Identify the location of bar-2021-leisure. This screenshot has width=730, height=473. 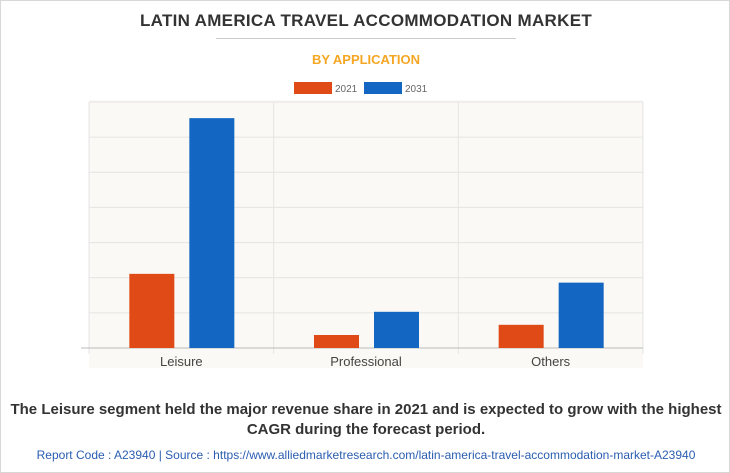
(152, 310).